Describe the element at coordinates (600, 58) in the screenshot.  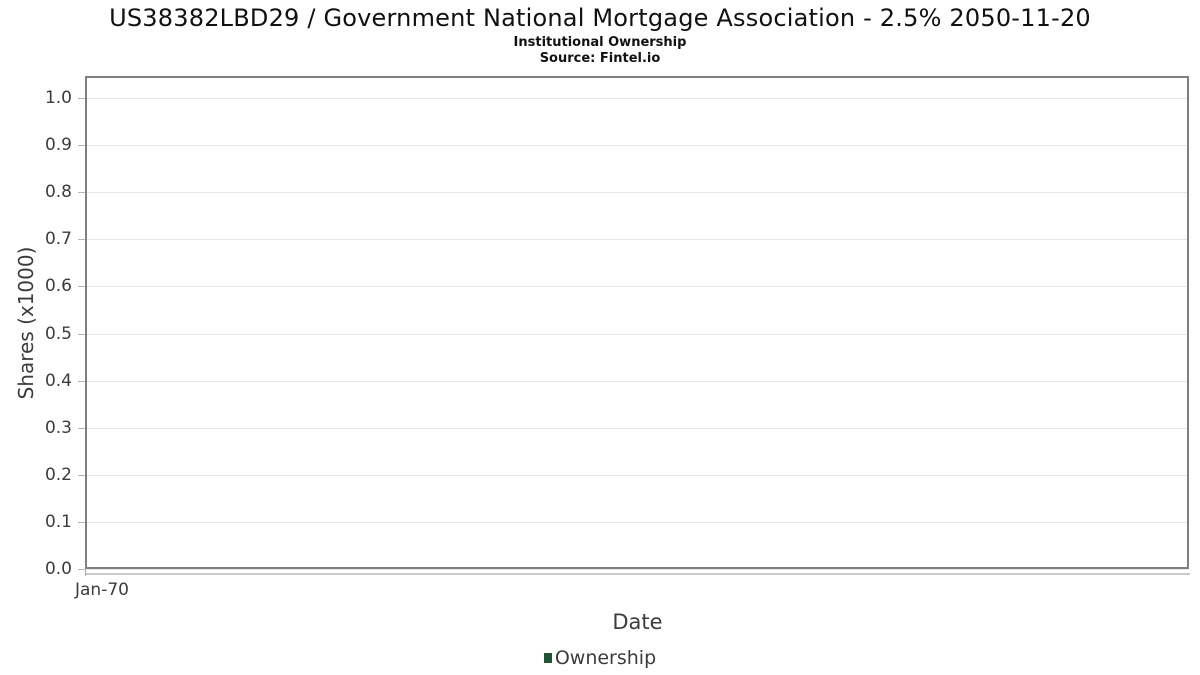
I see `chart-source: Source: Fintel.io` at that location.